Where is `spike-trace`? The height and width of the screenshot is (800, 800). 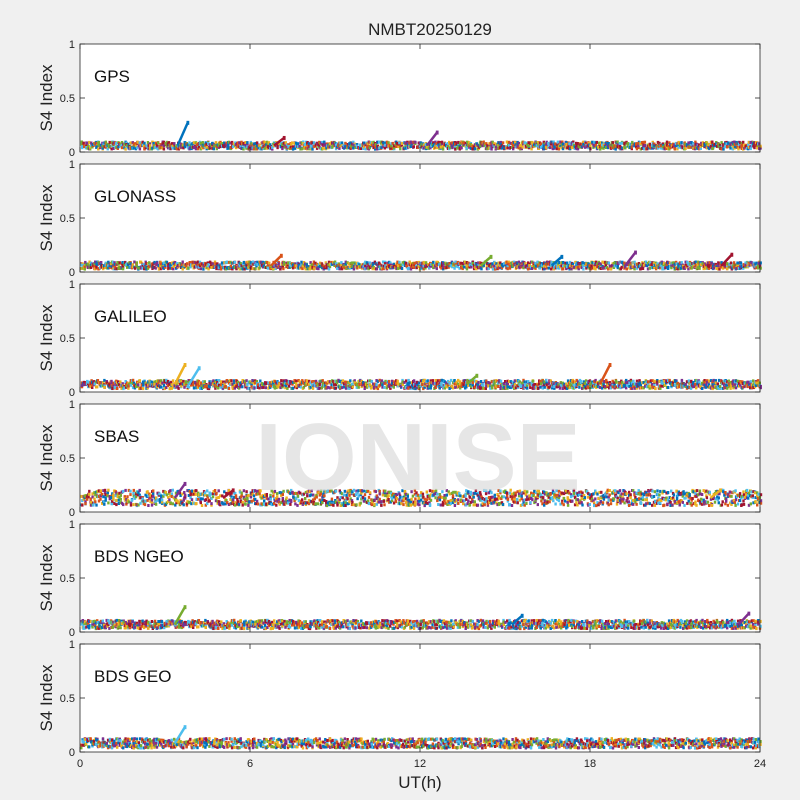 spike-trace is located at coordinates (182, 134).